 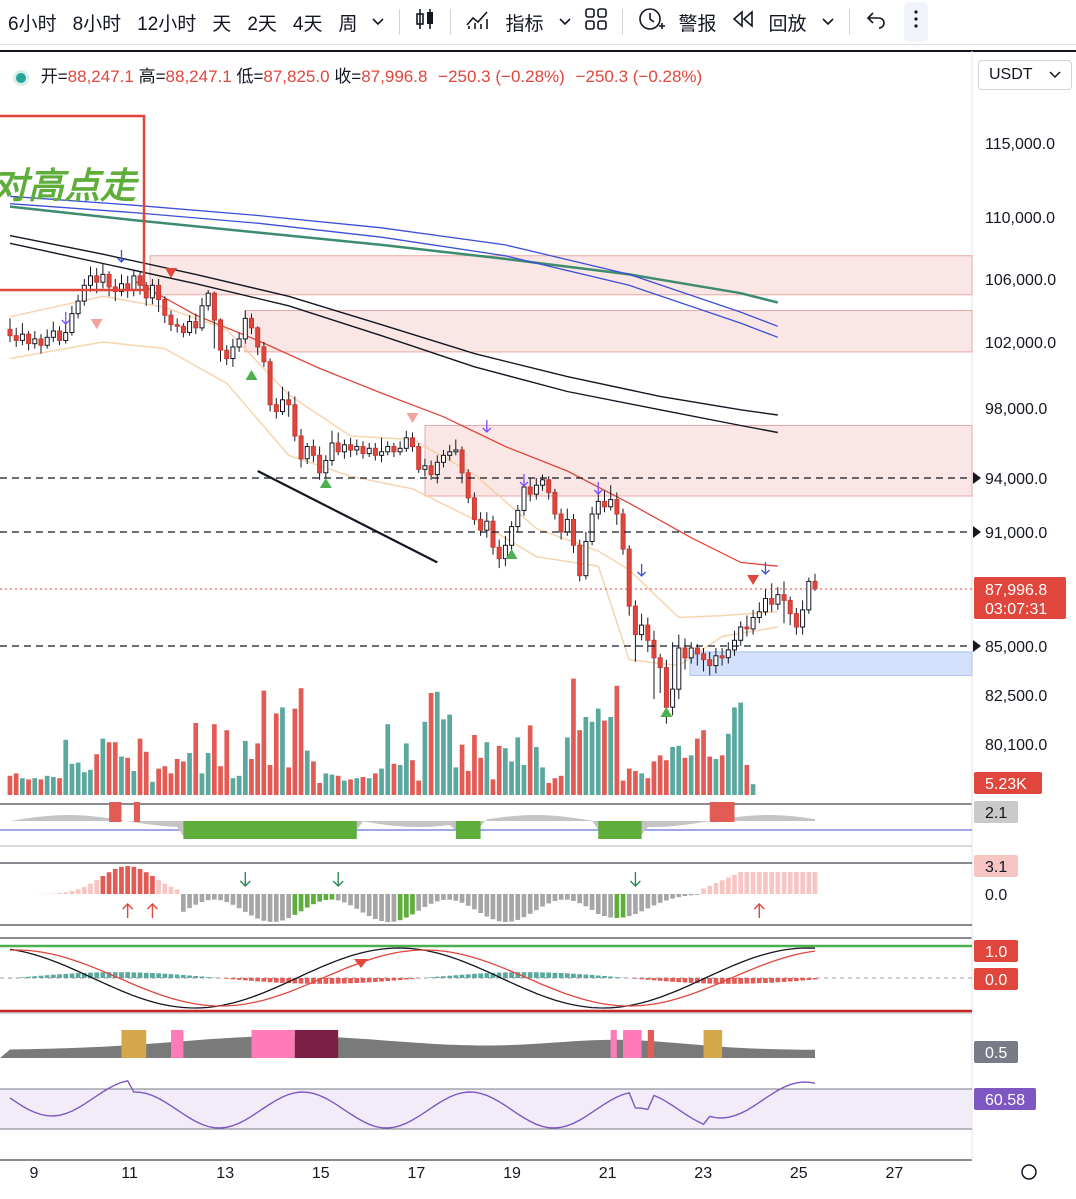 I want to click on interval-1w: 周, so click(x=348, y=24).